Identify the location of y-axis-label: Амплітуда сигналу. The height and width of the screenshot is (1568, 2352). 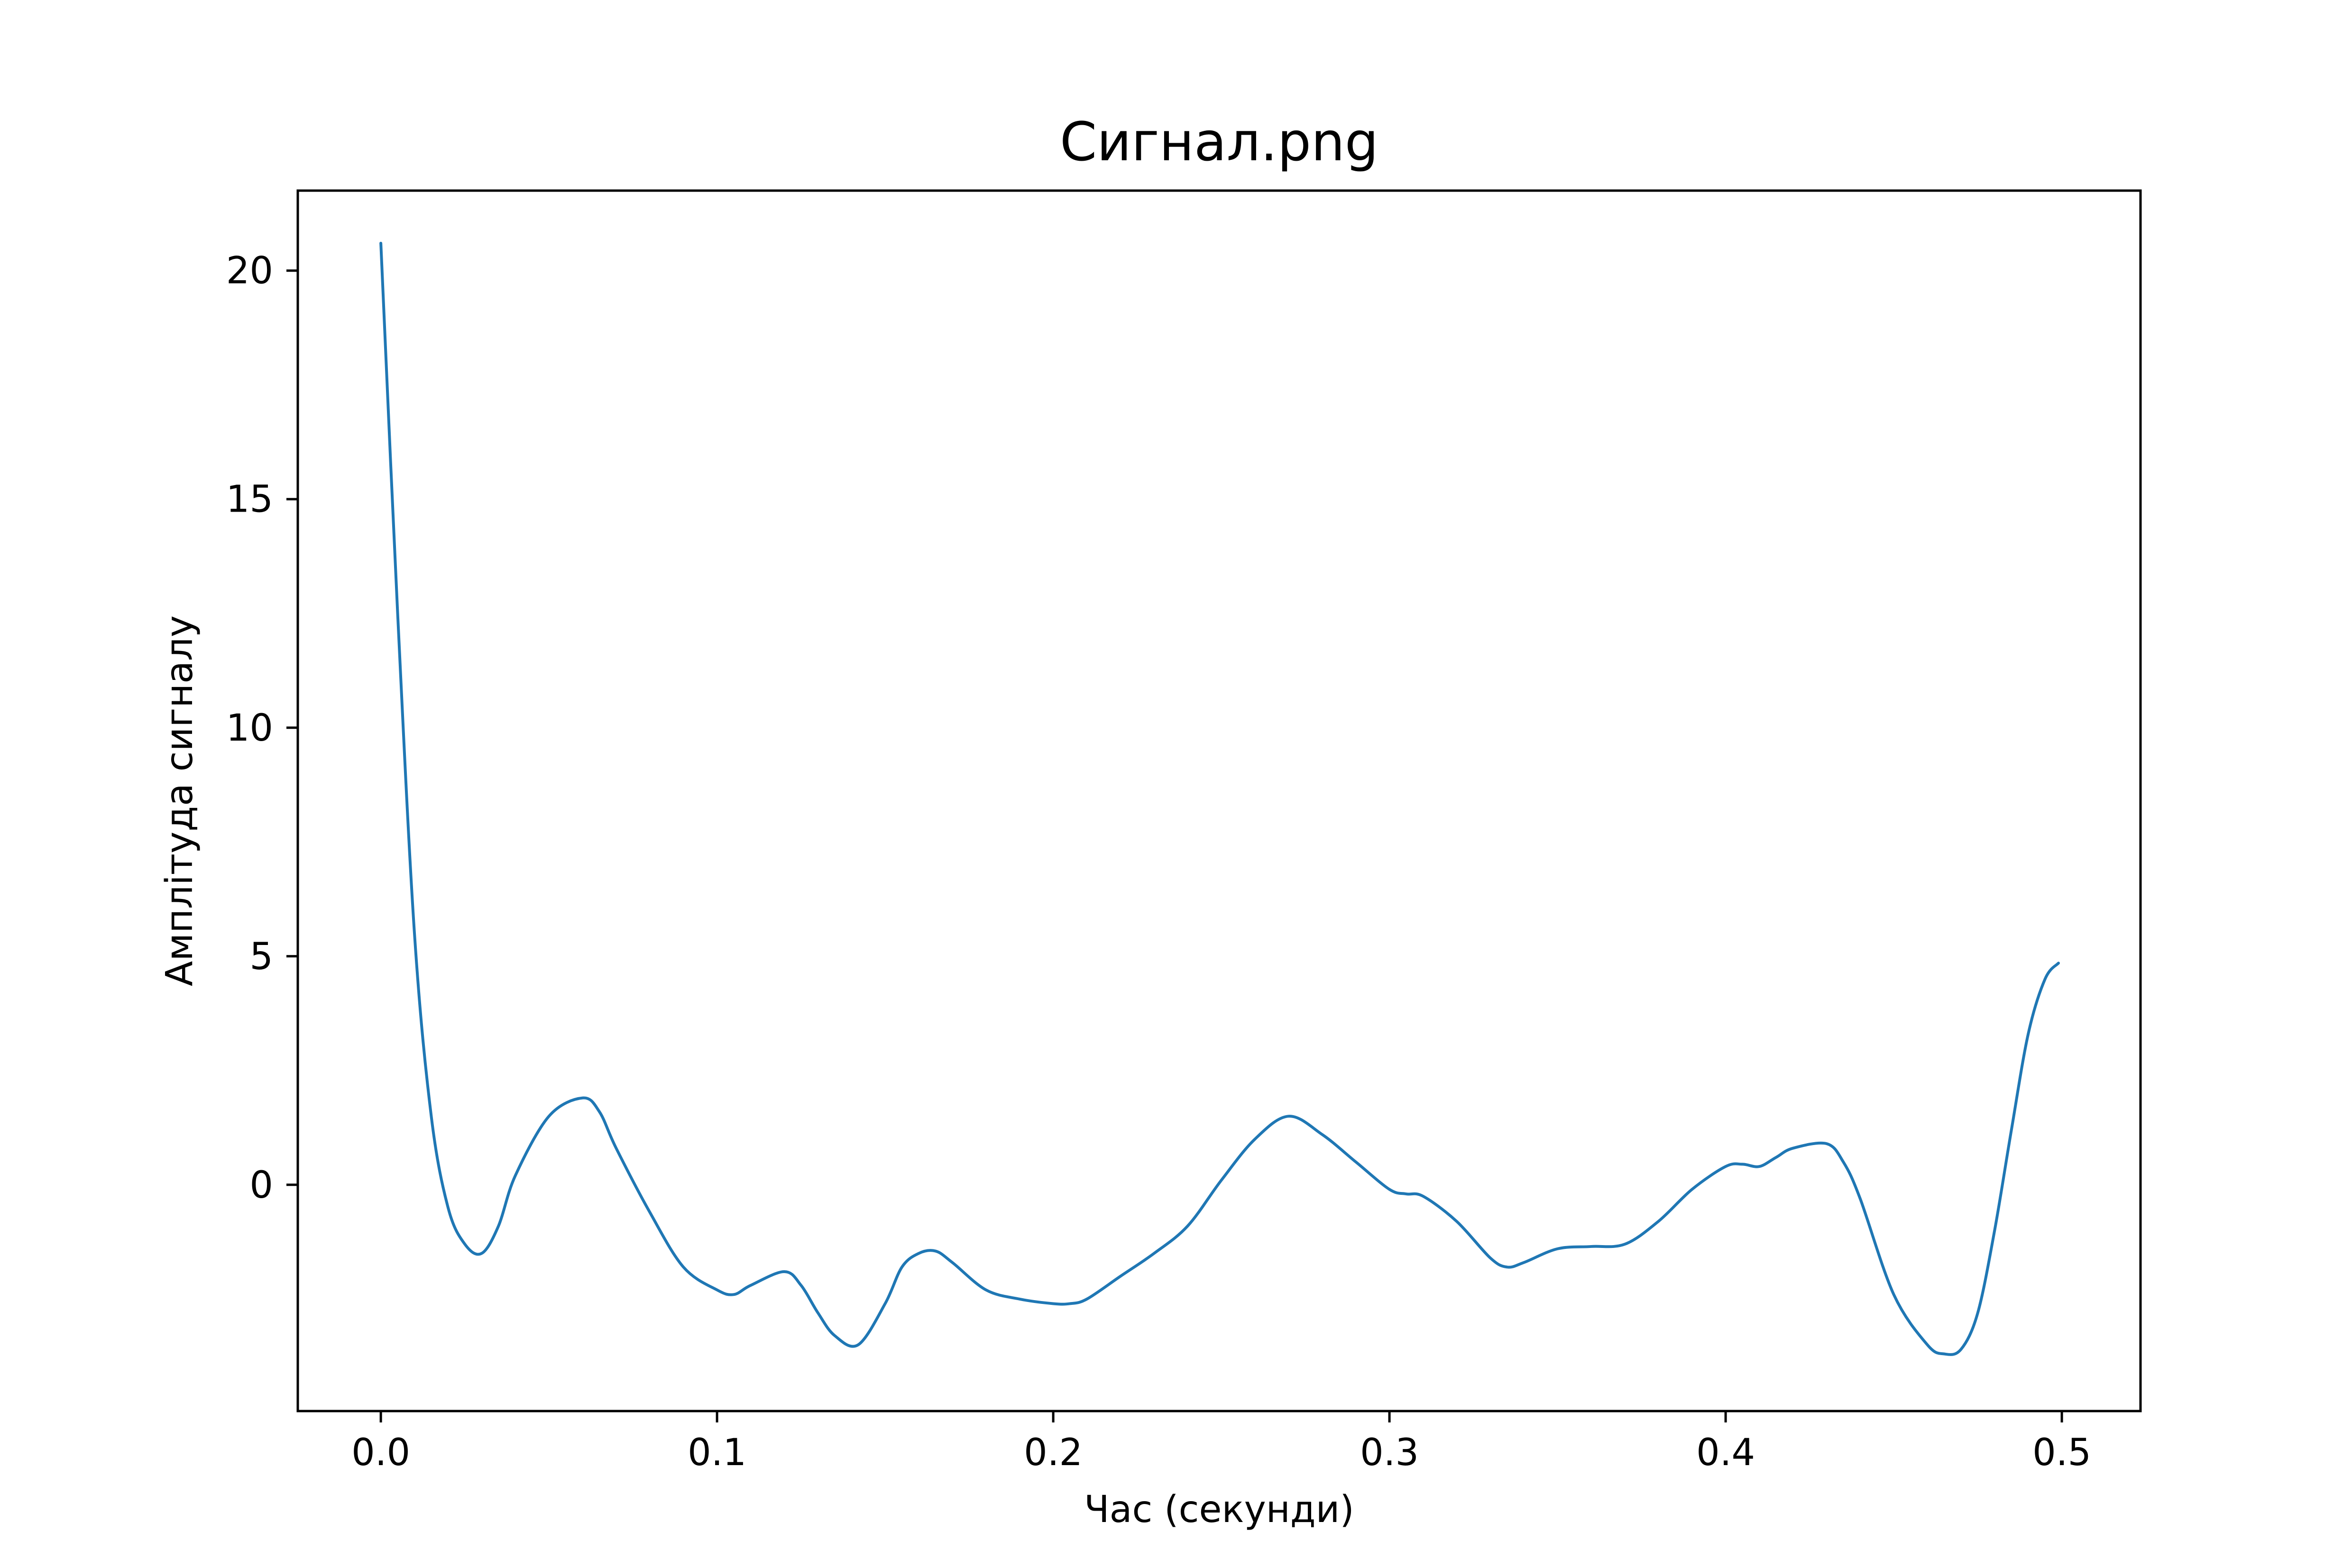
(180, 800).